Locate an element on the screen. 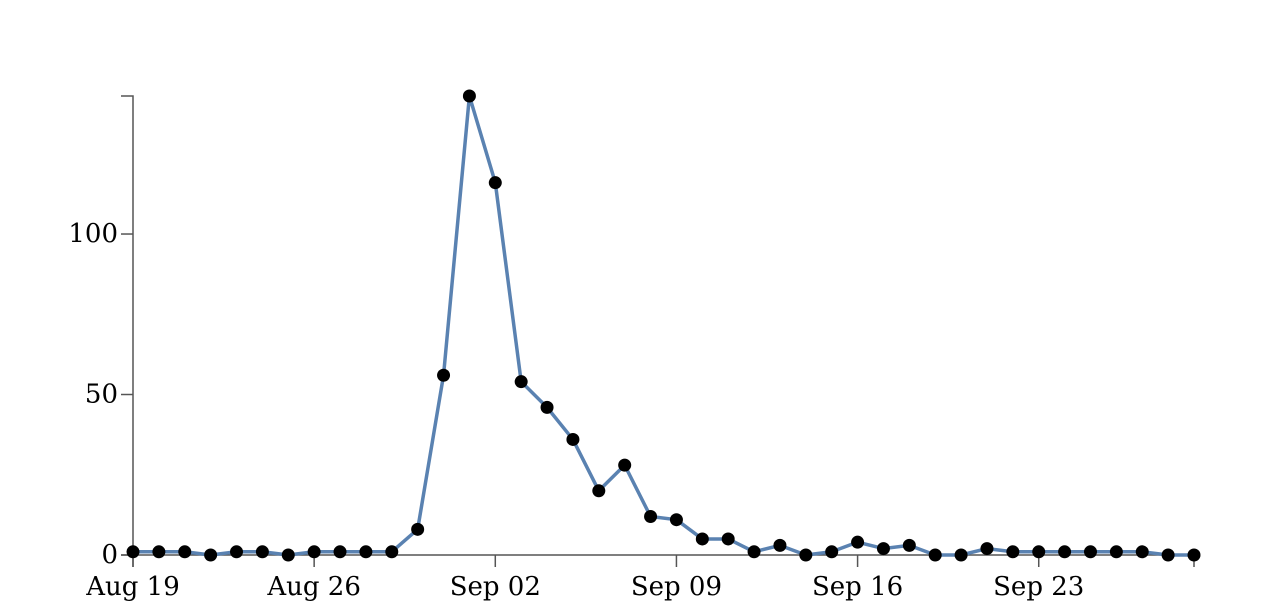  x-tick-label: Aug 19 is located at coordinates (132, 587).